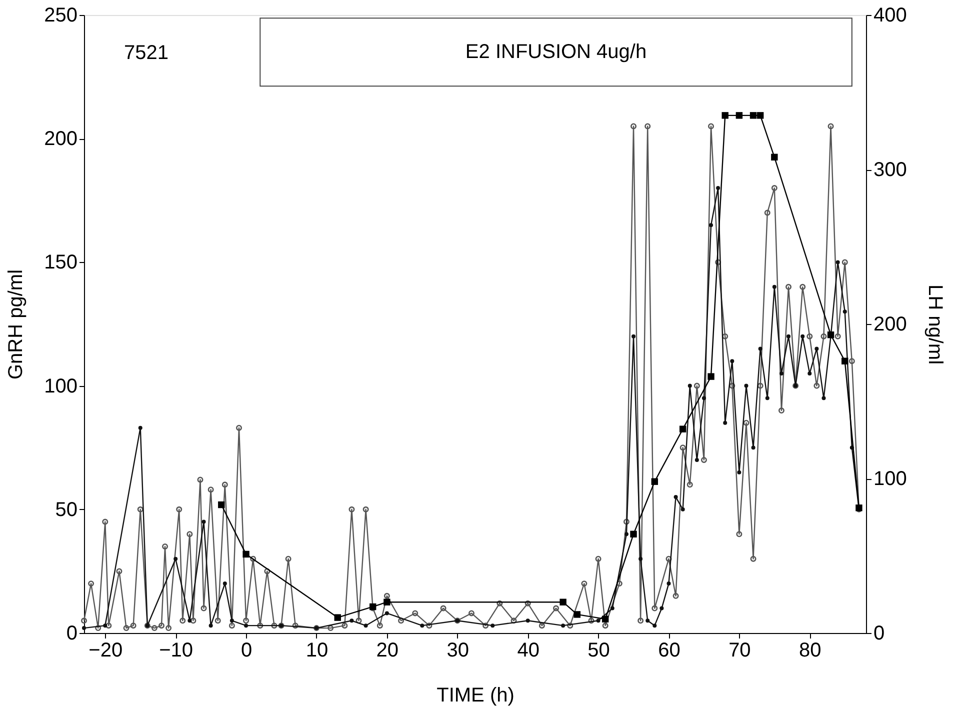 The image size is (967, 725). I want to click on y-tick-label: 50, so click(66, 509).